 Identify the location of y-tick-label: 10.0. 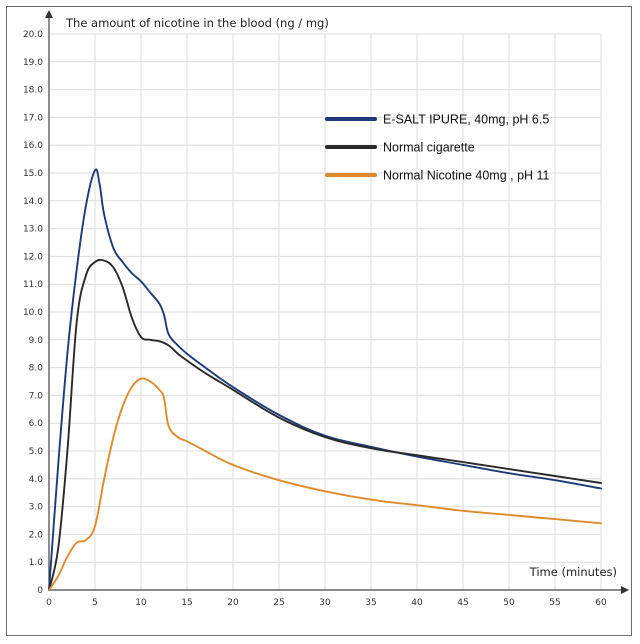
(33, 313).